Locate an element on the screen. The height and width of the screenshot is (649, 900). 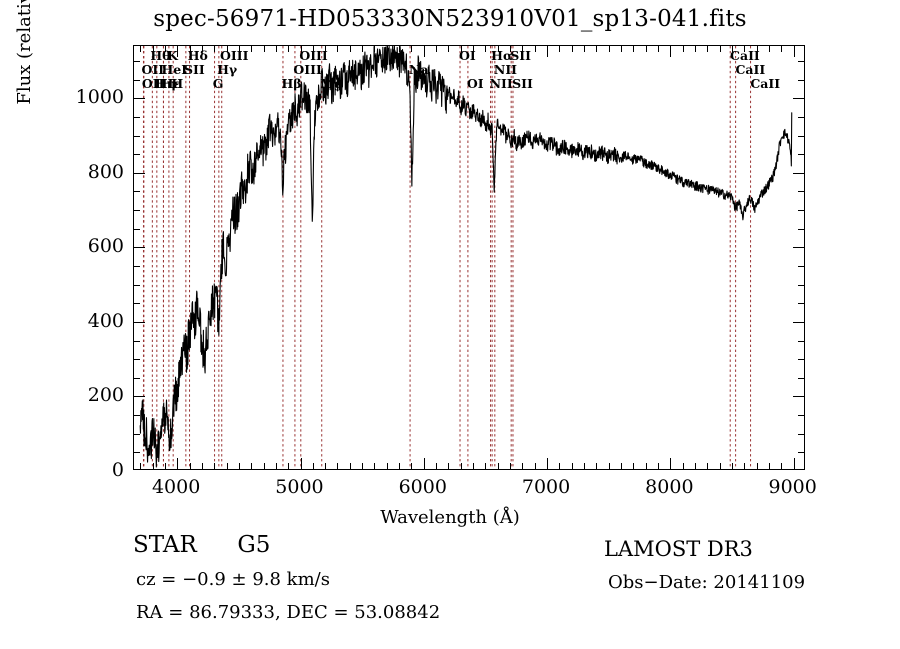
redshift-velocity: cz = −0.9 ± 9.8 km/s is located at coordinates (233, 579).